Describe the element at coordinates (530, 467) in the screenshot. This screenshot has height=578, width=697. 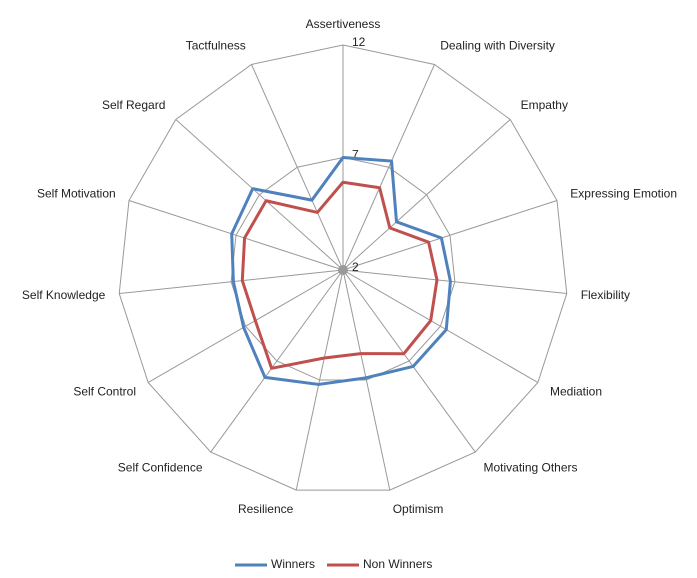
I see `category-label: Motivating Others` at that location.